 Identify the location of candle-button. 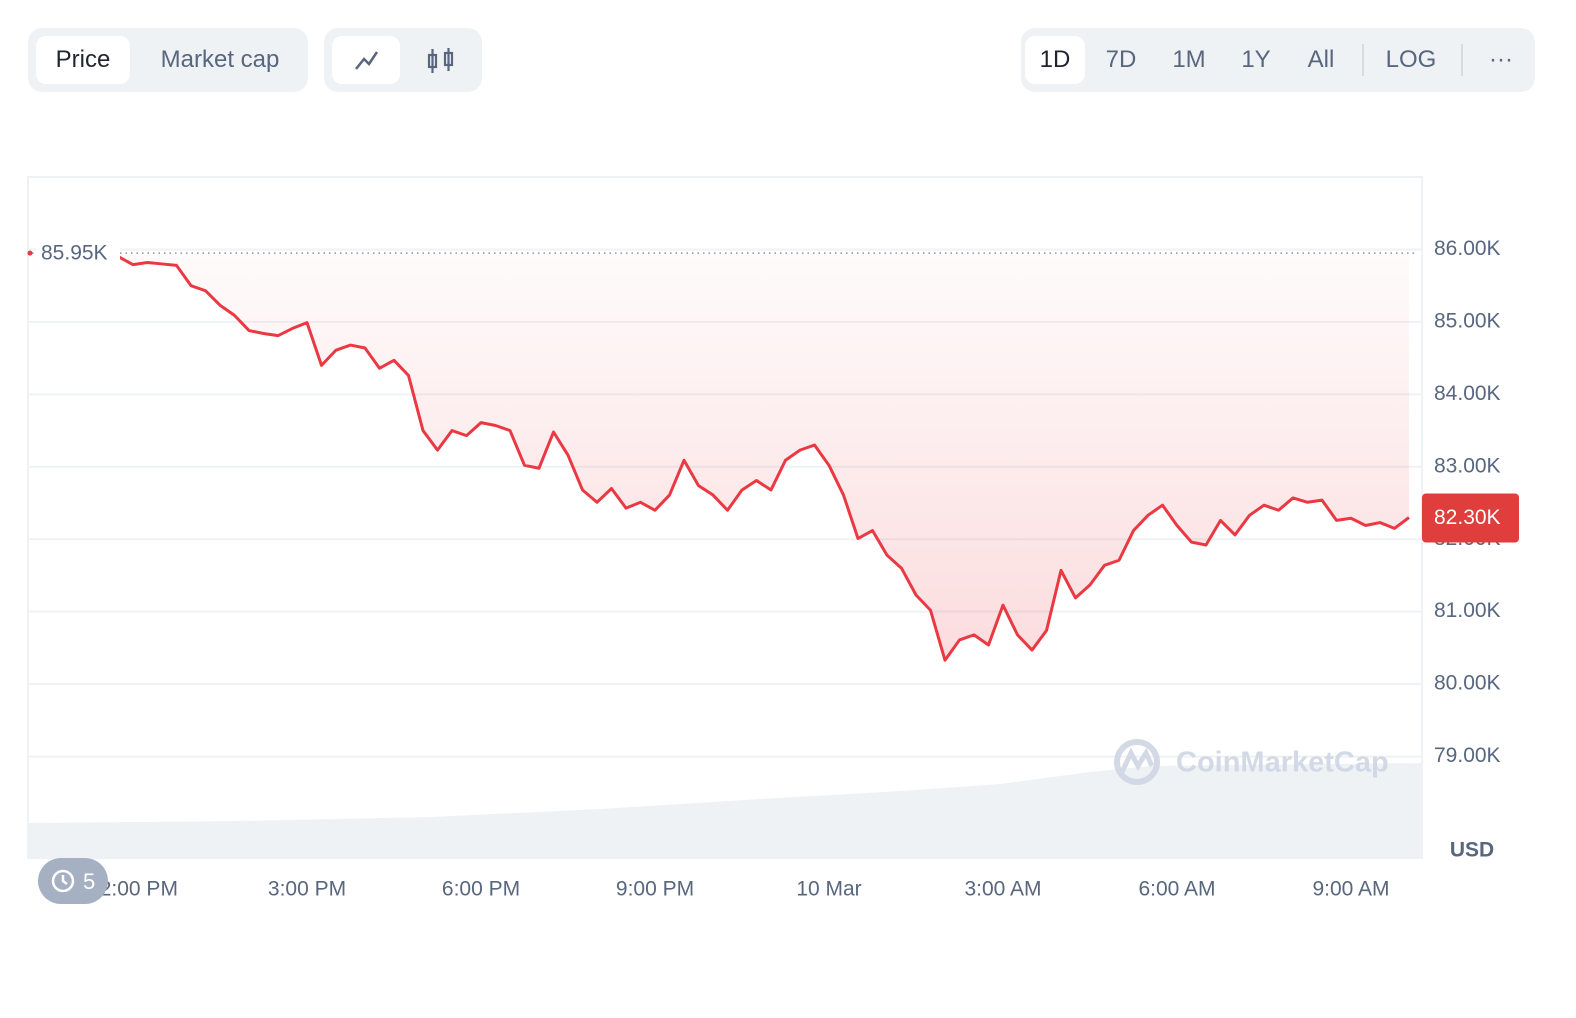
(441, 60).